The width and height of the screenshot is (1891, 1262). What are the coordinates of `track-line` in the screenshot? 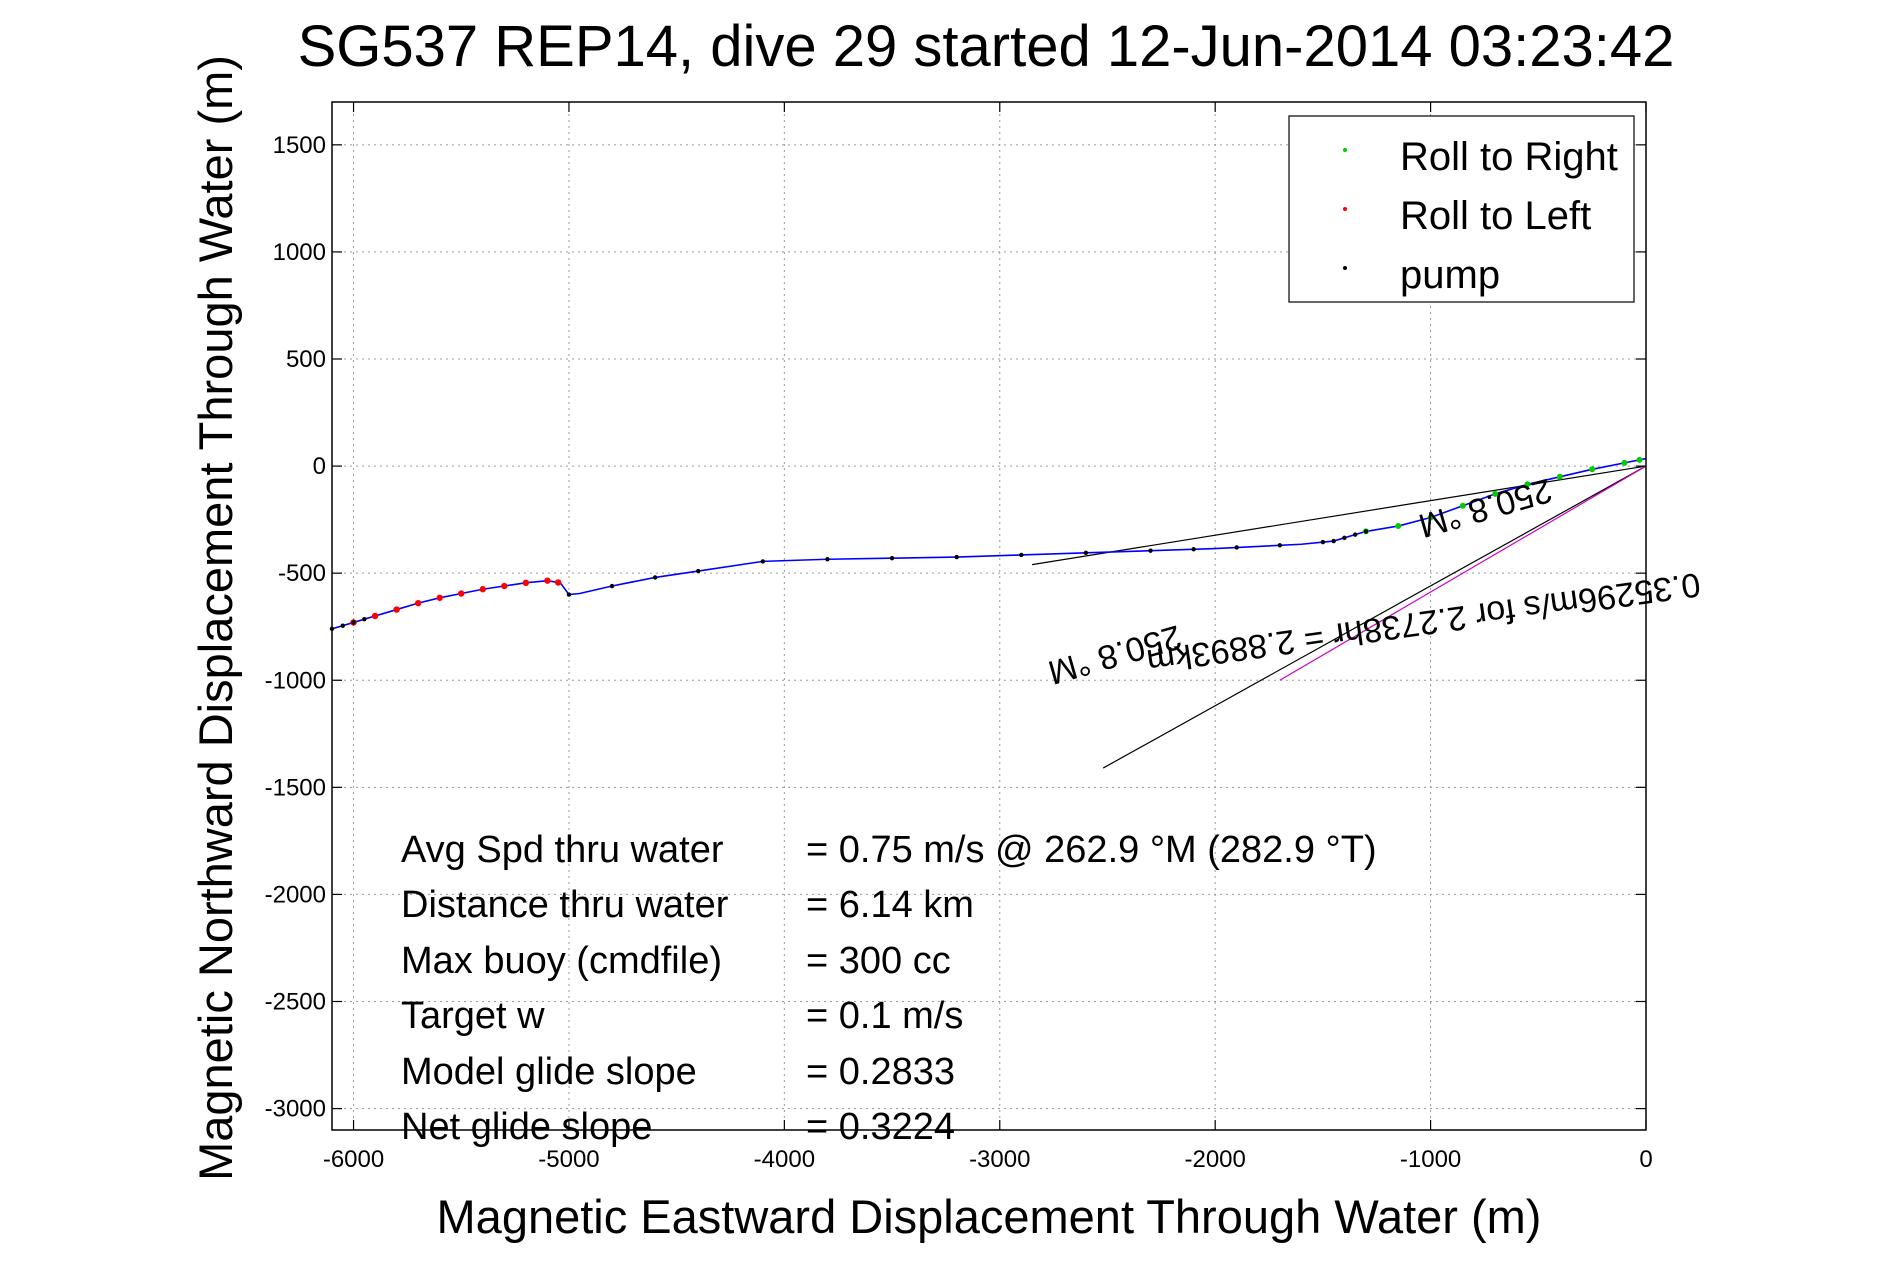 It's located at (989, 543).